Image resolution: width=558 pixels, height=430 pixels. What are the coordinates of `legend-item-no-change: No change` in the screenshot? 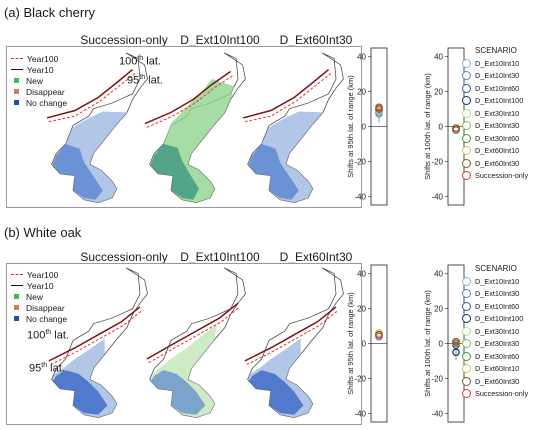 It's located at (39, 102).